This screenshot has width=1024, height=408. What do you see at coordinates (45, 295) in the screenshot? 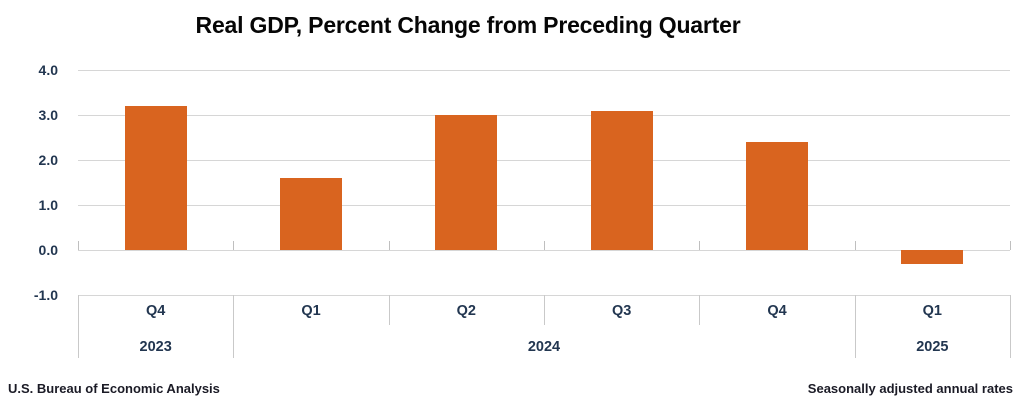
I see `y-axis-tick-label: -1.0` at bounding box center [45, 295].